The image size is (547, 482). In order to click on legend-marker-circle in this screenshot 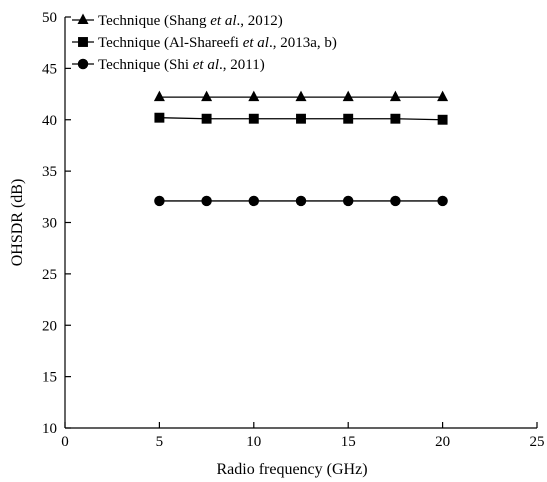, I will do `click(83, 64)`.